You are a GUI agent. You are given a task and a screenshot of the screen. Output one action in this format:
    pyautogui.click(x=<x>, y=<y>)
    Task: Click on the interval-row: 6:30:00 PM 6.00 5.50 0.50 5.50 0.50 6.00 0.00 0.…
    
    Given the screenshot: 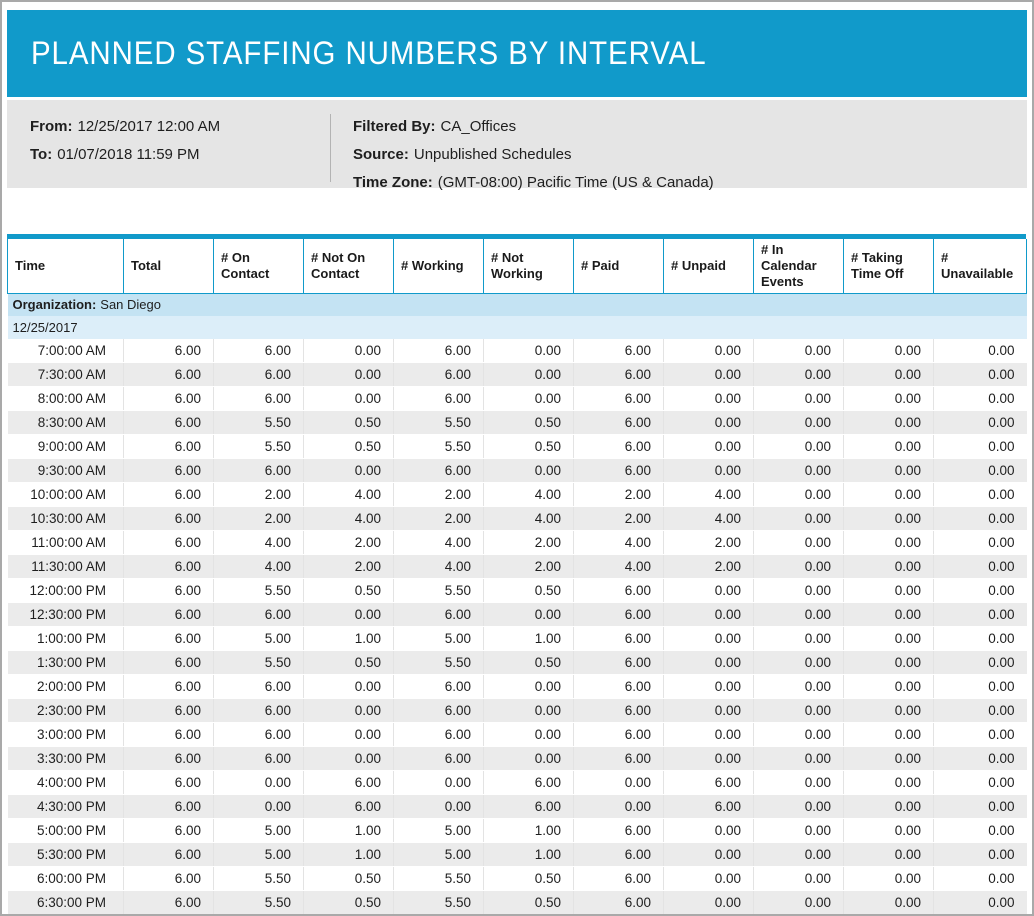 What is the action you would take?
    pyautogui.click(x=517, y=902)
    